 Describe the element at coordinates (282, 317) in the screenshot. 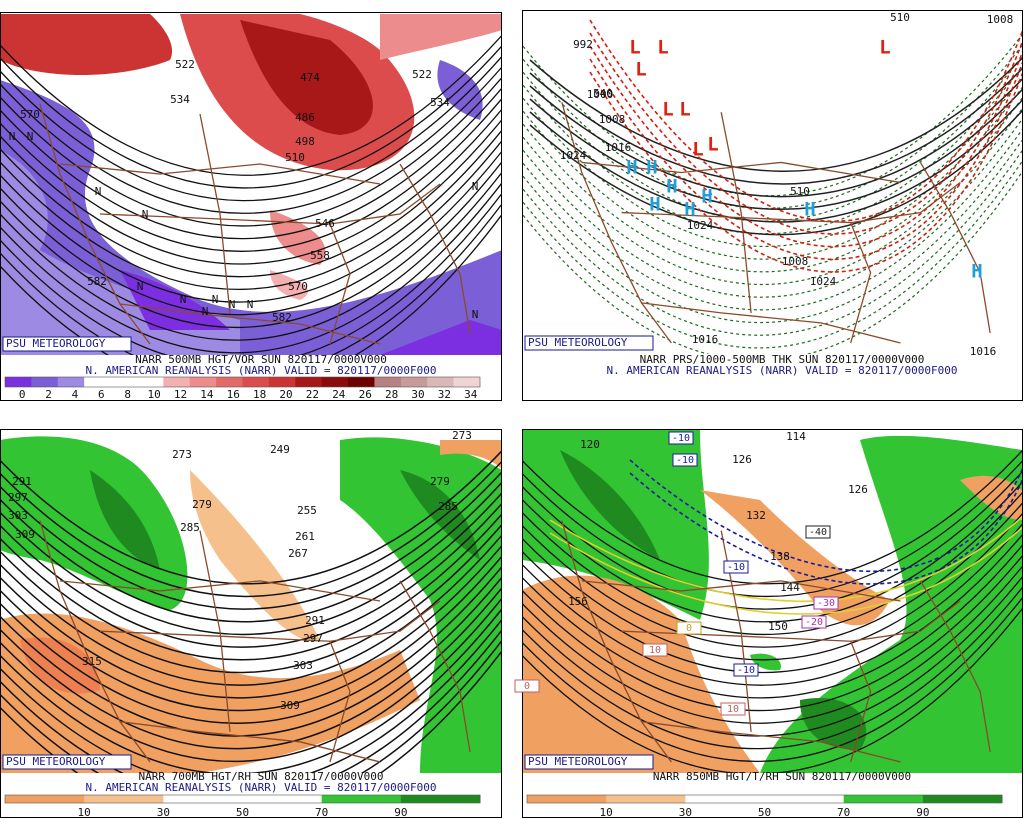

I see `contour-label: 582` at that location.